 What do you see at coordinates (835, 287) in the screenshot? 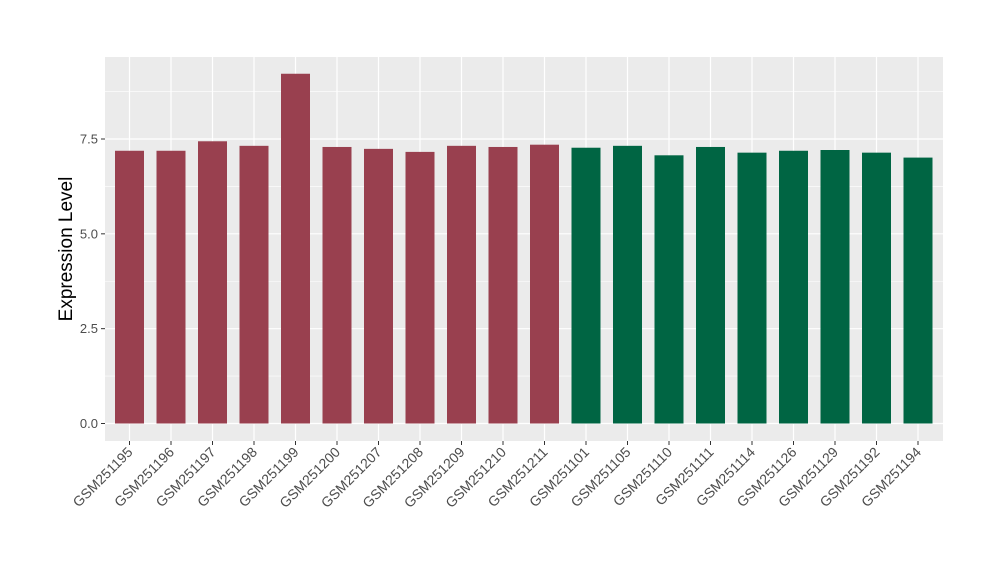
I see `bar-GSM251129` at bounding box center [835, 287].